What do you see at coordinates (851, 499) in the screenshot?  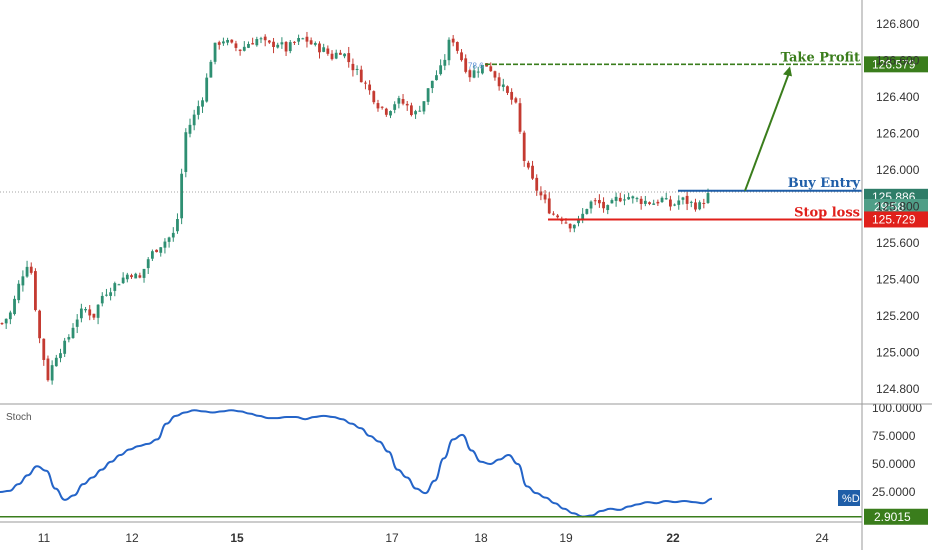 I see `stoch-series-tag-text: %D` at bounding box center [851, 499].